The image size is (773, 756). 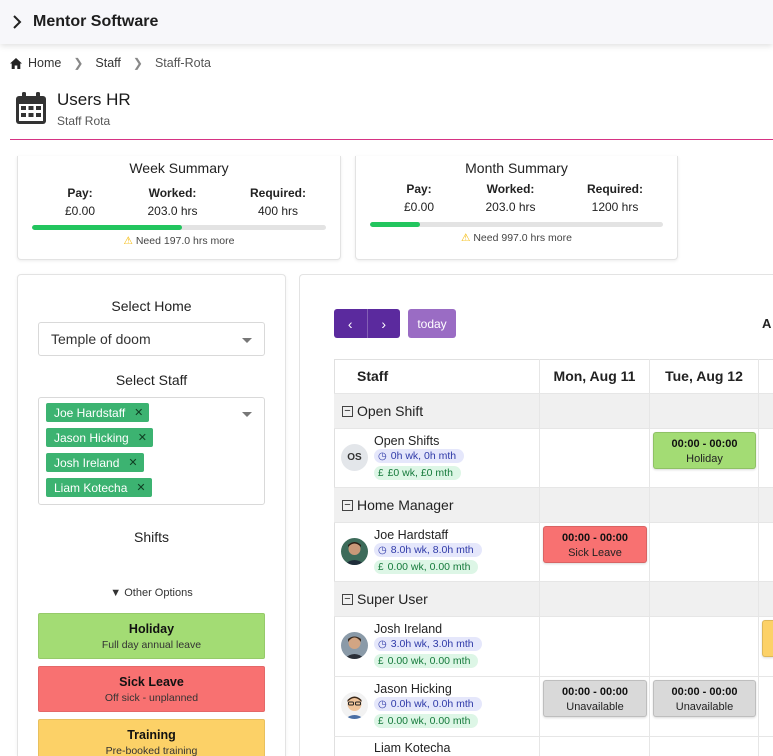 I want to click on triangle-down-icon: ▼, so click(x=116, y=593).